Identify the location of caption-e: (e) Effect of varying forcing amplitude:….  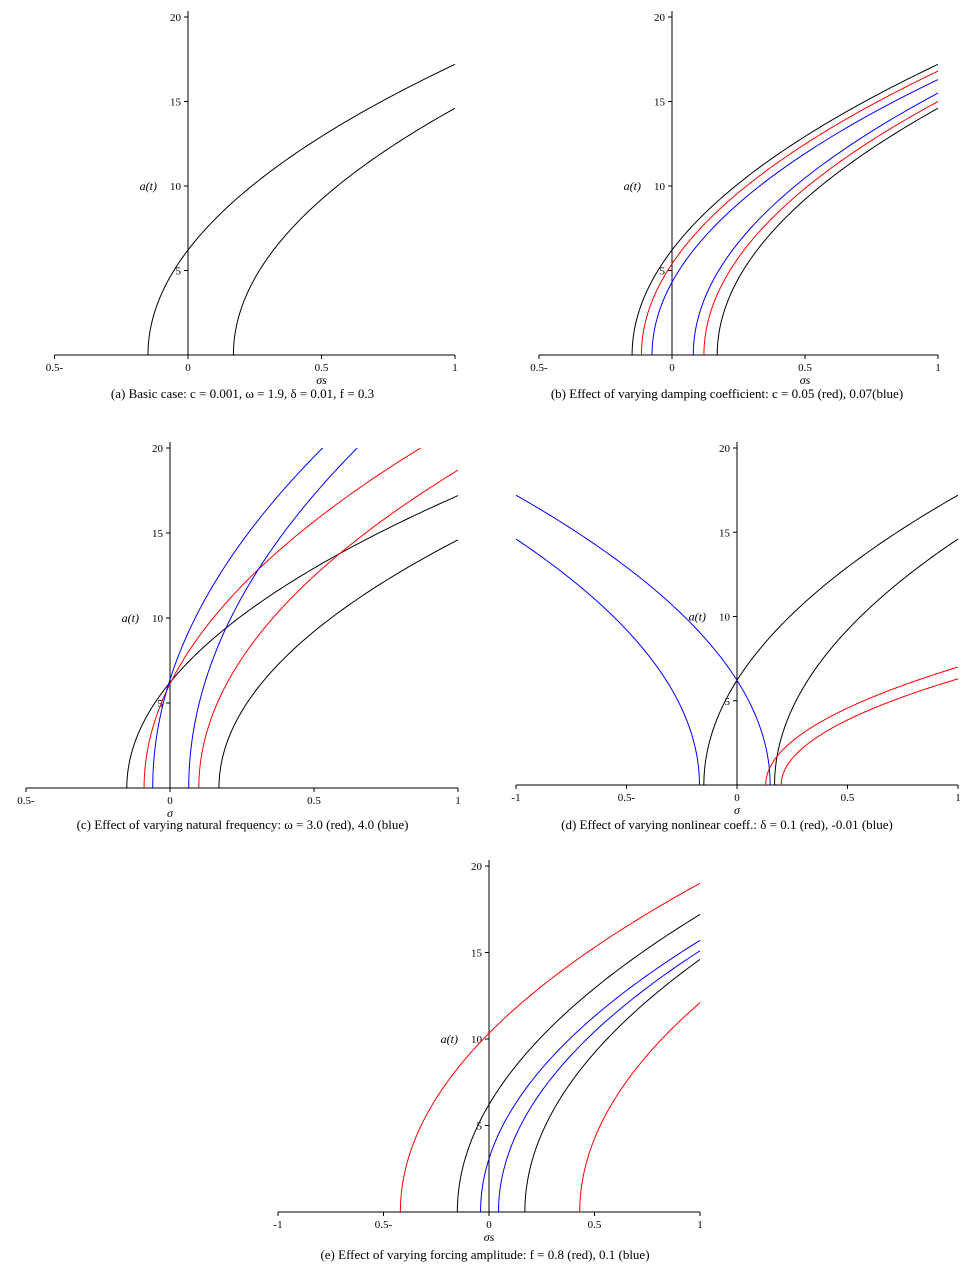
(485, 1254).